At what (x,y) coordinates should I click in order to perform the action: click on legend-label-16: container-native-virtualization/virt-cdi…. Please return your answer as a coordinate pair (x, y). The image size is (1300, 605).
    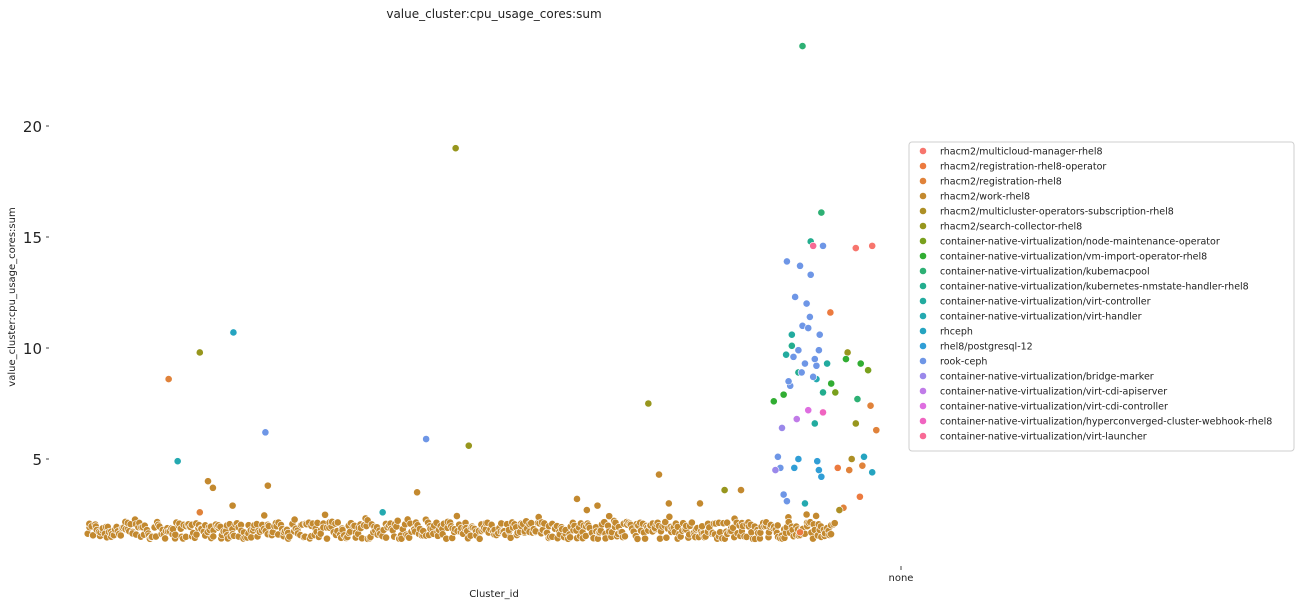
    Looking at the image, I should click on (1053, 392).